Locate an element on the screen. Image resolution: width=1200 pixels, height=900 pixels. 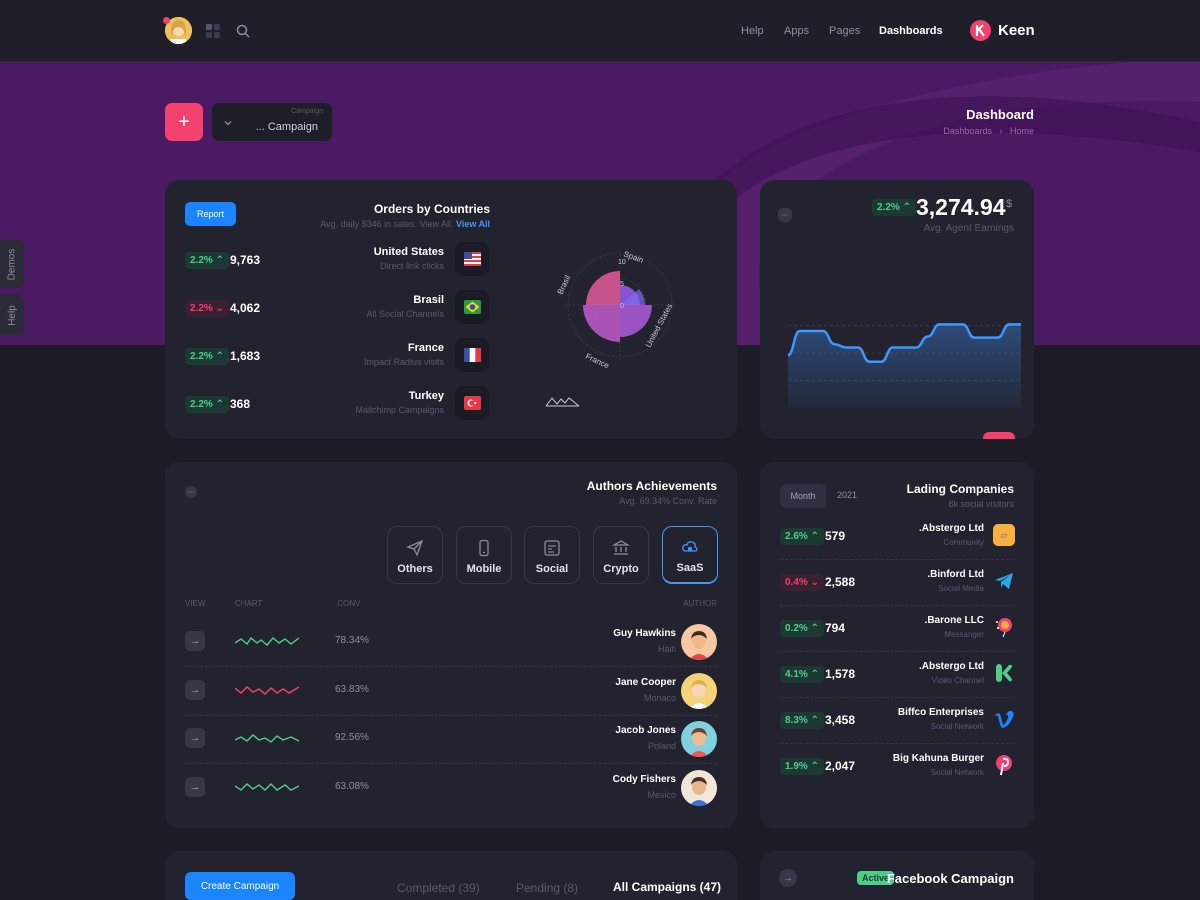
company-value: 2,588 is located at coordinates (840, 582).